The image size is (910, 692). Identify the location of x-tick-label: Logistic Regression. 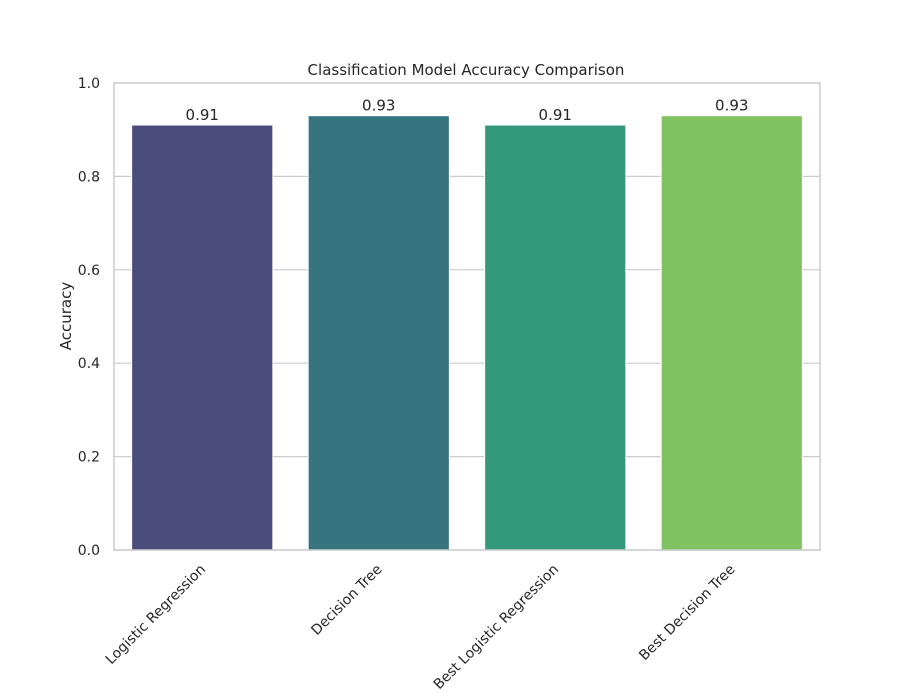
(156, 615).